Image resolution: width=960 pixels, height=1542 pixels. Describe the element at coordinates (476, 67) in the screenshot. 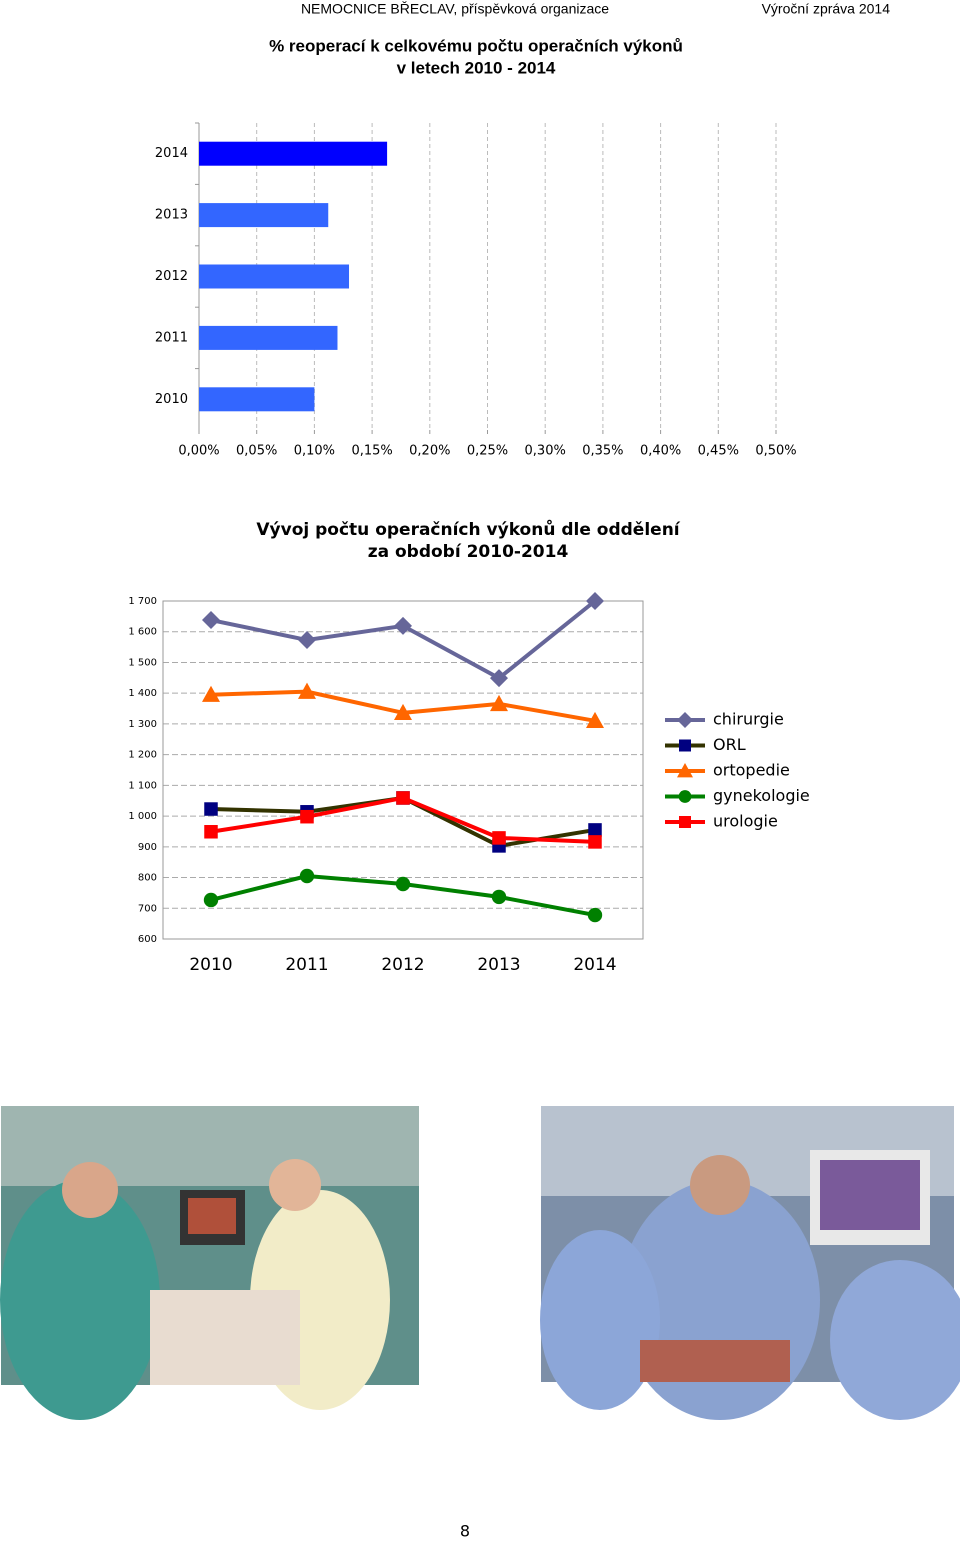

I see `chart-title: v letech 2010 - 2014` at that location.